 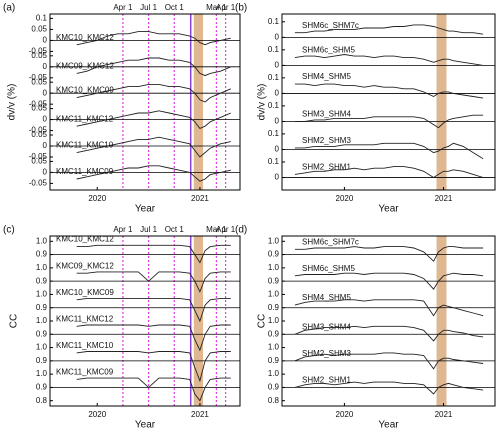 I want to click on date-label: Mar 1, so click(x=216, y=229).